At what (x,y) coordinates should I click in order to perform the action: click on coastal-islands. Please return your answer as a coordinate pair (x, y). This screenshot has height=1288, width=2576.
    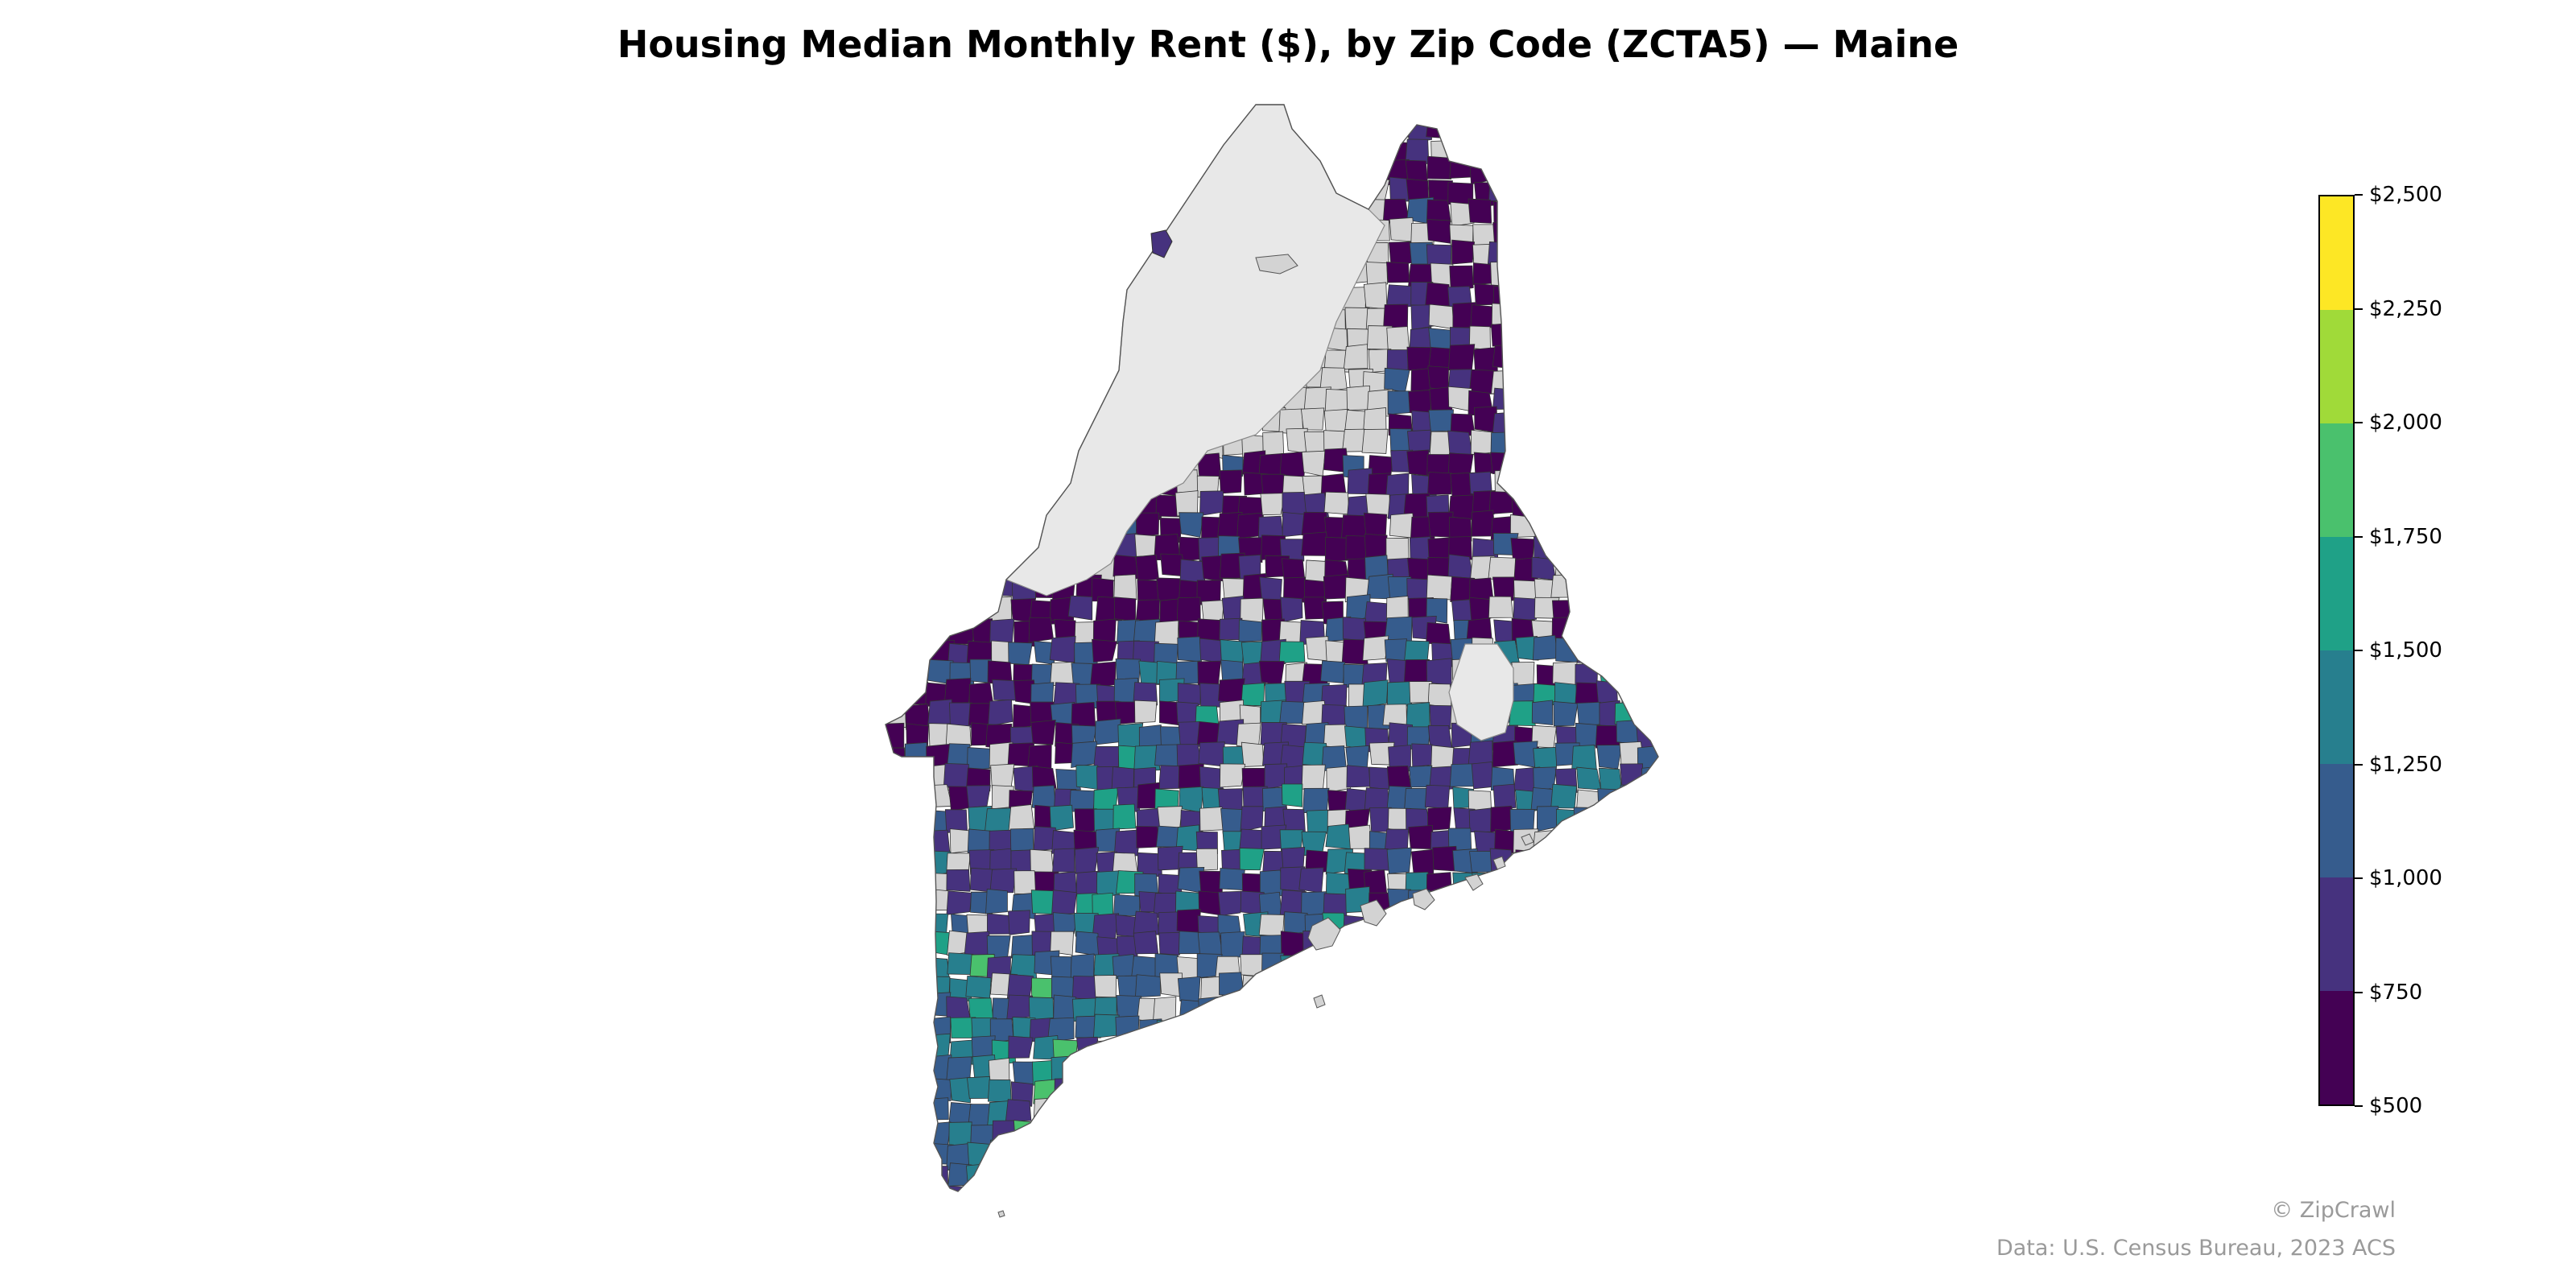
    Looking at the image, I should click on (1265, 1025).